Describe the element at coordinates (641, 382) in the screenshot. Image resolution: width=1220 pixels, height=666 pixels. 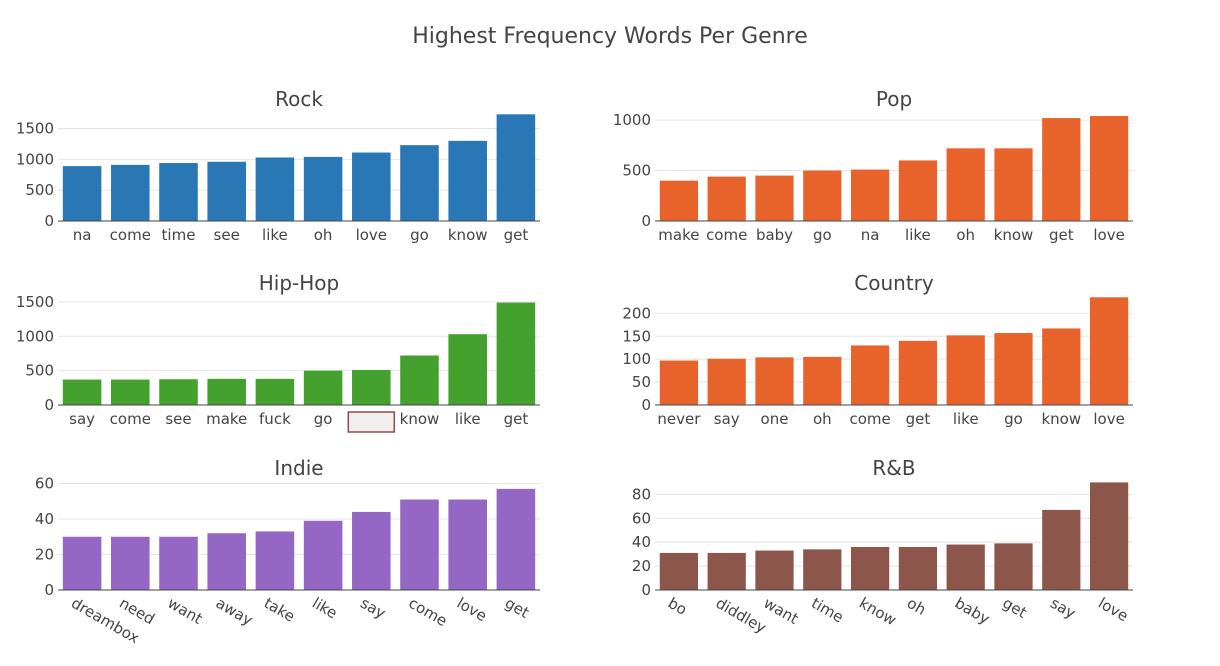
I see `country-y-tick-label: 50` at that location.